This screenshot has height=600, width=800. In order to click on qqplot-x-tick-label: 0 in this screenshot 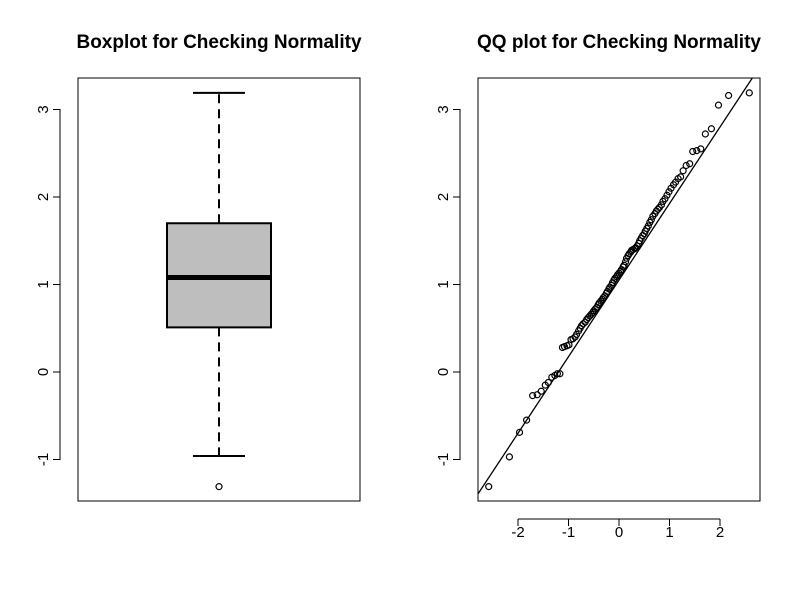, I will do `click(619, 532)`.